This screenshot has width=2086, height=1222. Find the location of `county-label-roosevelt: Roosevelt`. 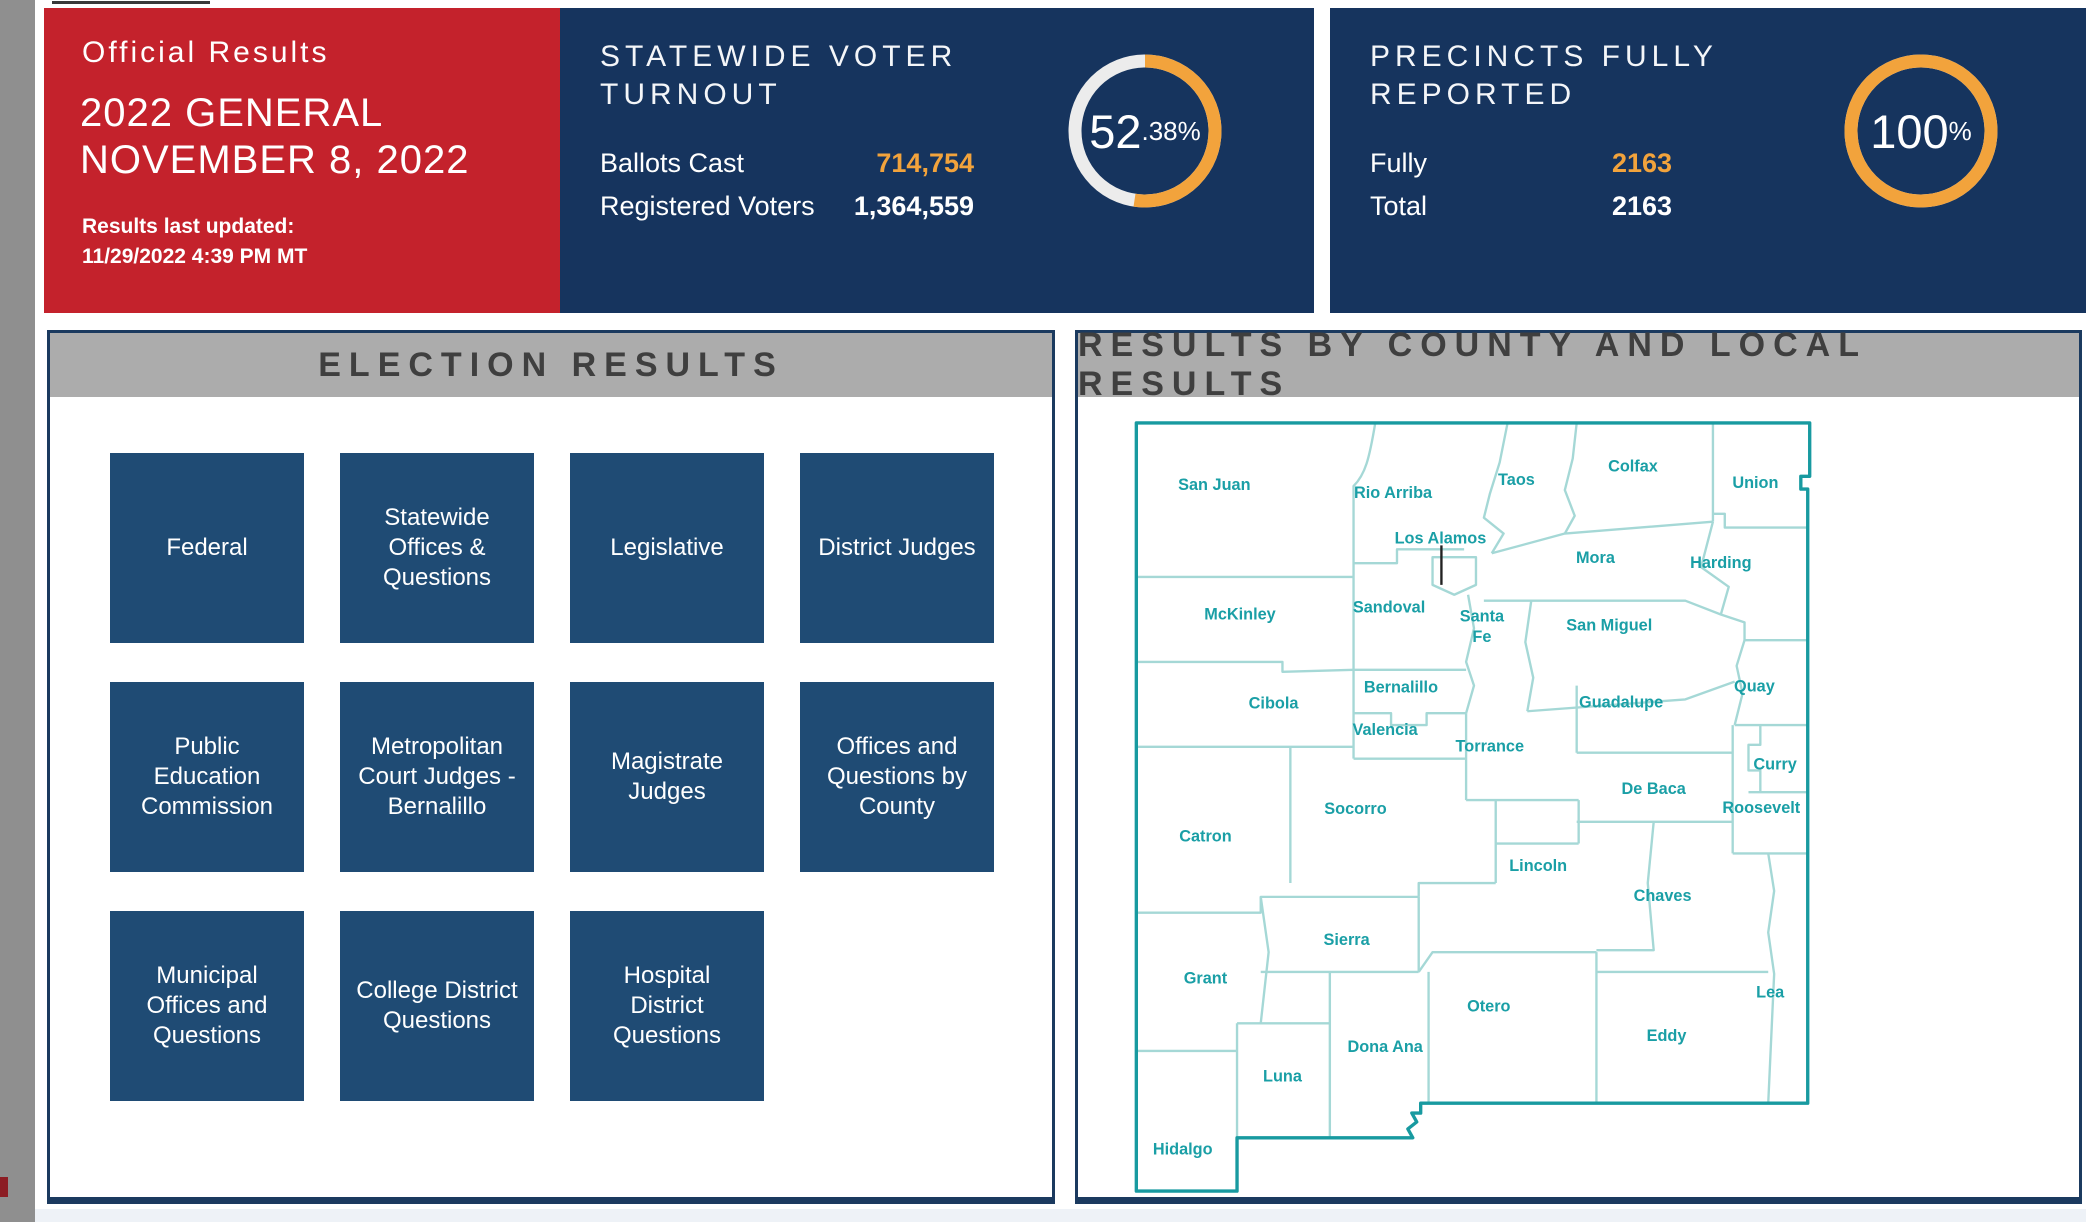

county-label-roosevelt: Roosevelt is located at coordinates (1761, 808).